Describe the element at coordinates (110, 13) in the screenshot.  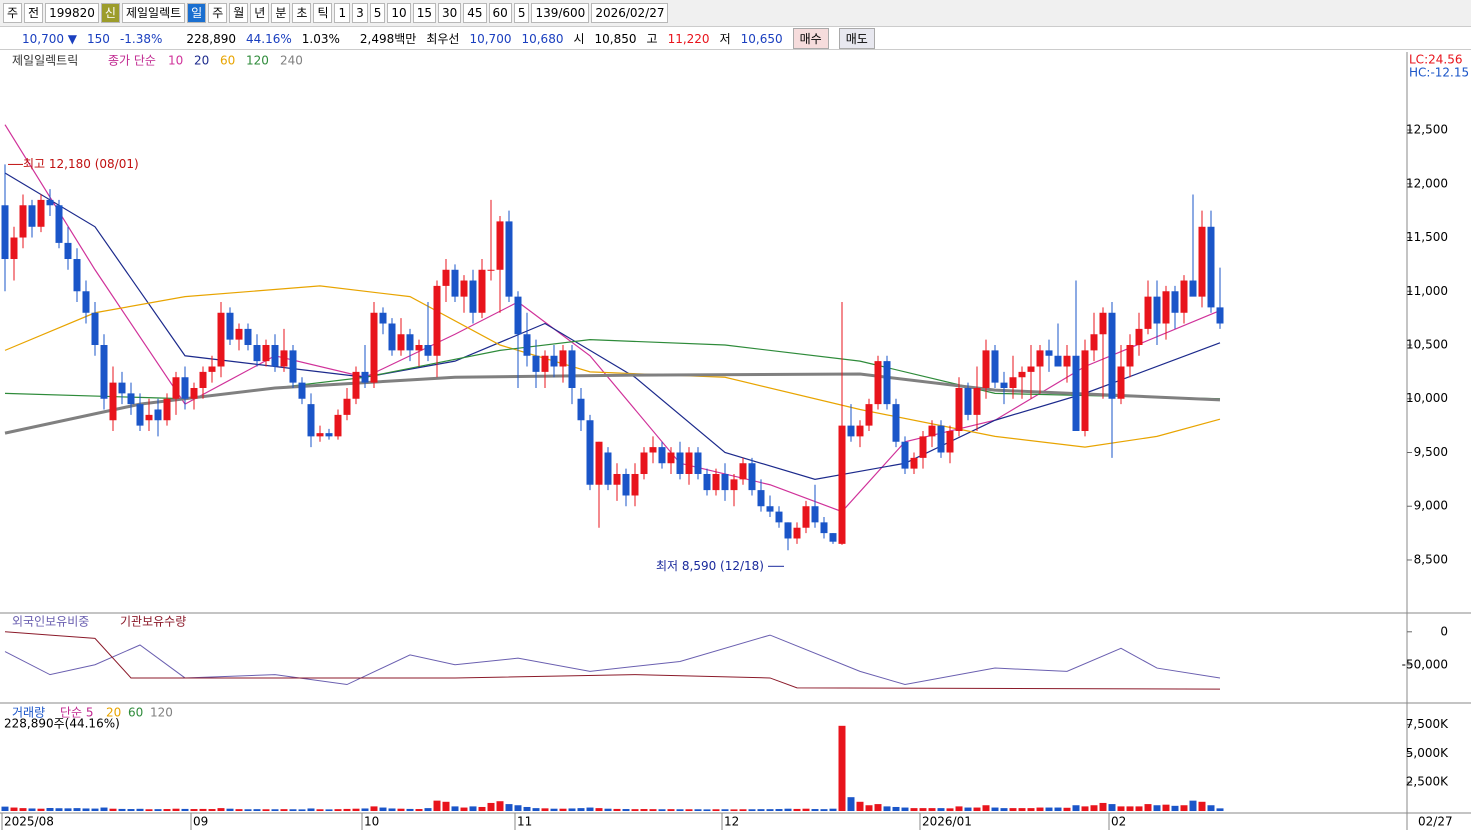
I see `toolbar-item: 신` at that location.